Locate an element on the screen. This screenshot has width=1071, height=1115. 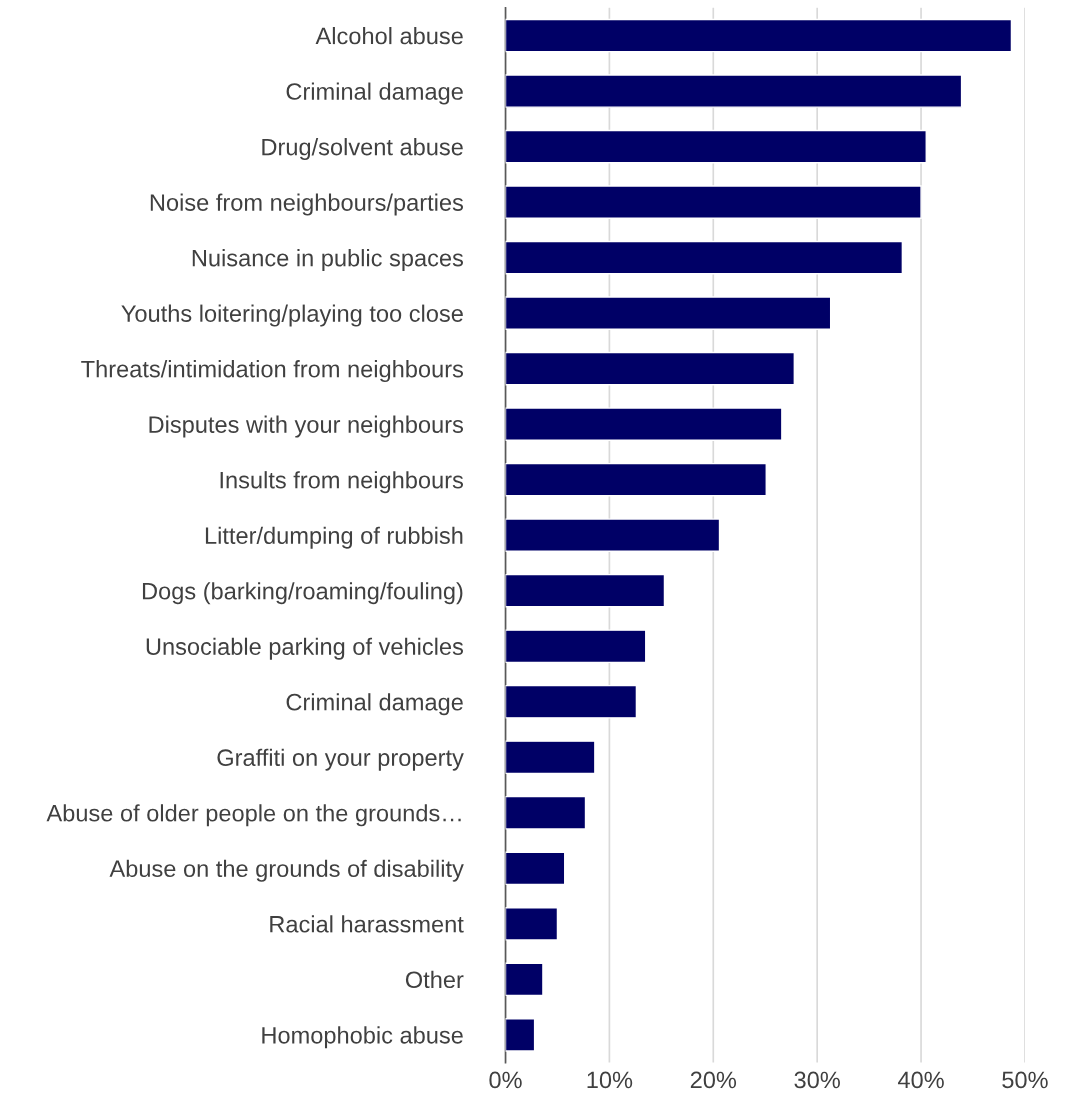
y-tick-label: Noise from neighbours/parties is located at coordinates (307, 204).